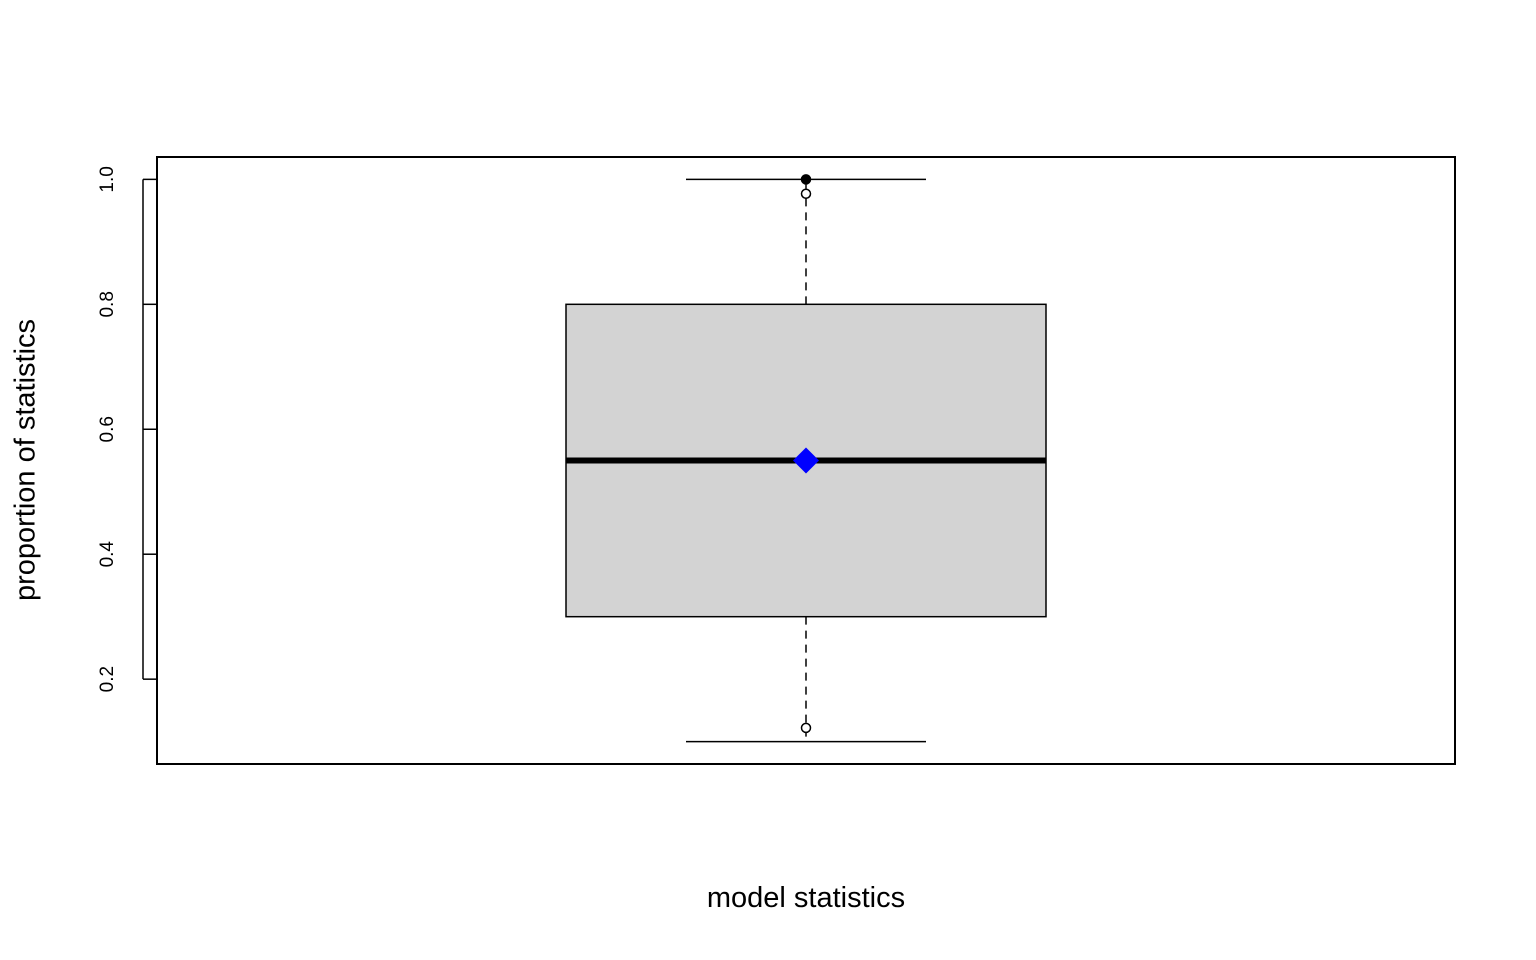  Describe the element at coordinates (107, 679) in the screenshot. I see `y-tick-label: 0.2` at that location.